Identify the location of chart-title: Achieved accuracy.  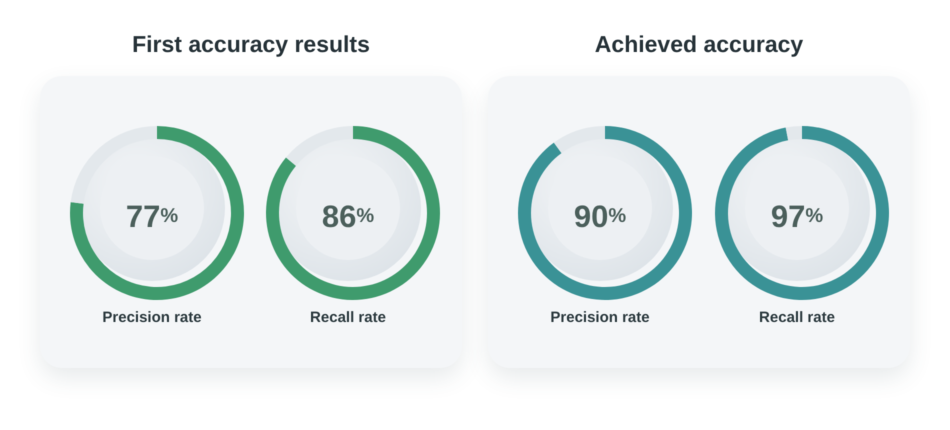
(699, 44).